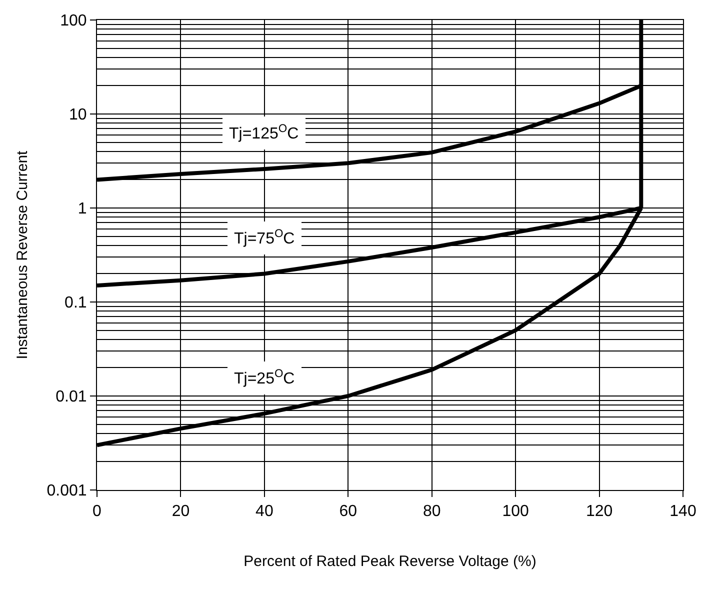 The image size is (708, 591). I want to click on y-tick-label: 0.01, so click(71, 397).